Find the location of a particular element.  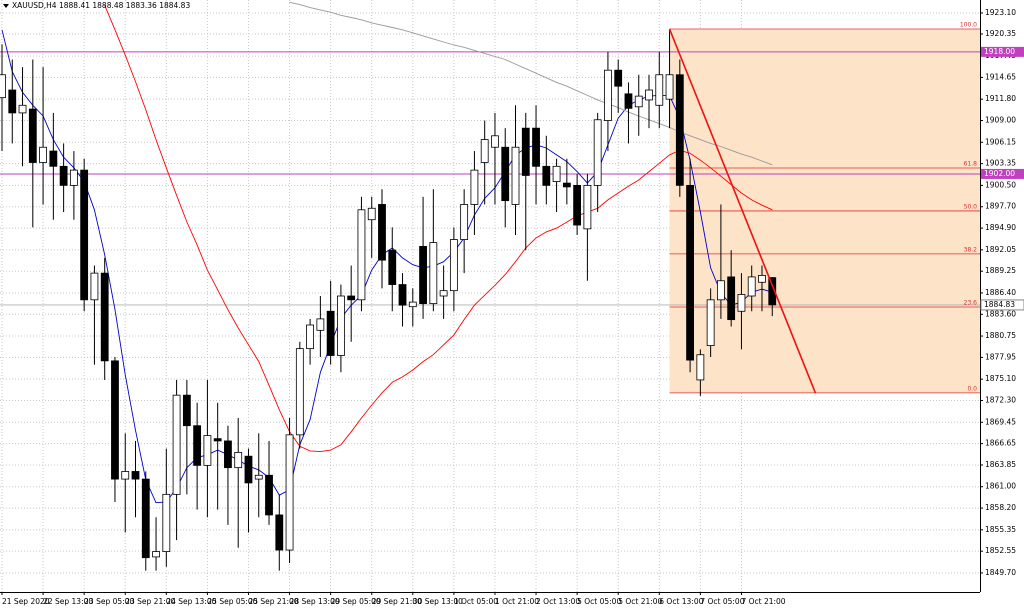

last-low: 1883.36 is located at coordinates (141, 5).